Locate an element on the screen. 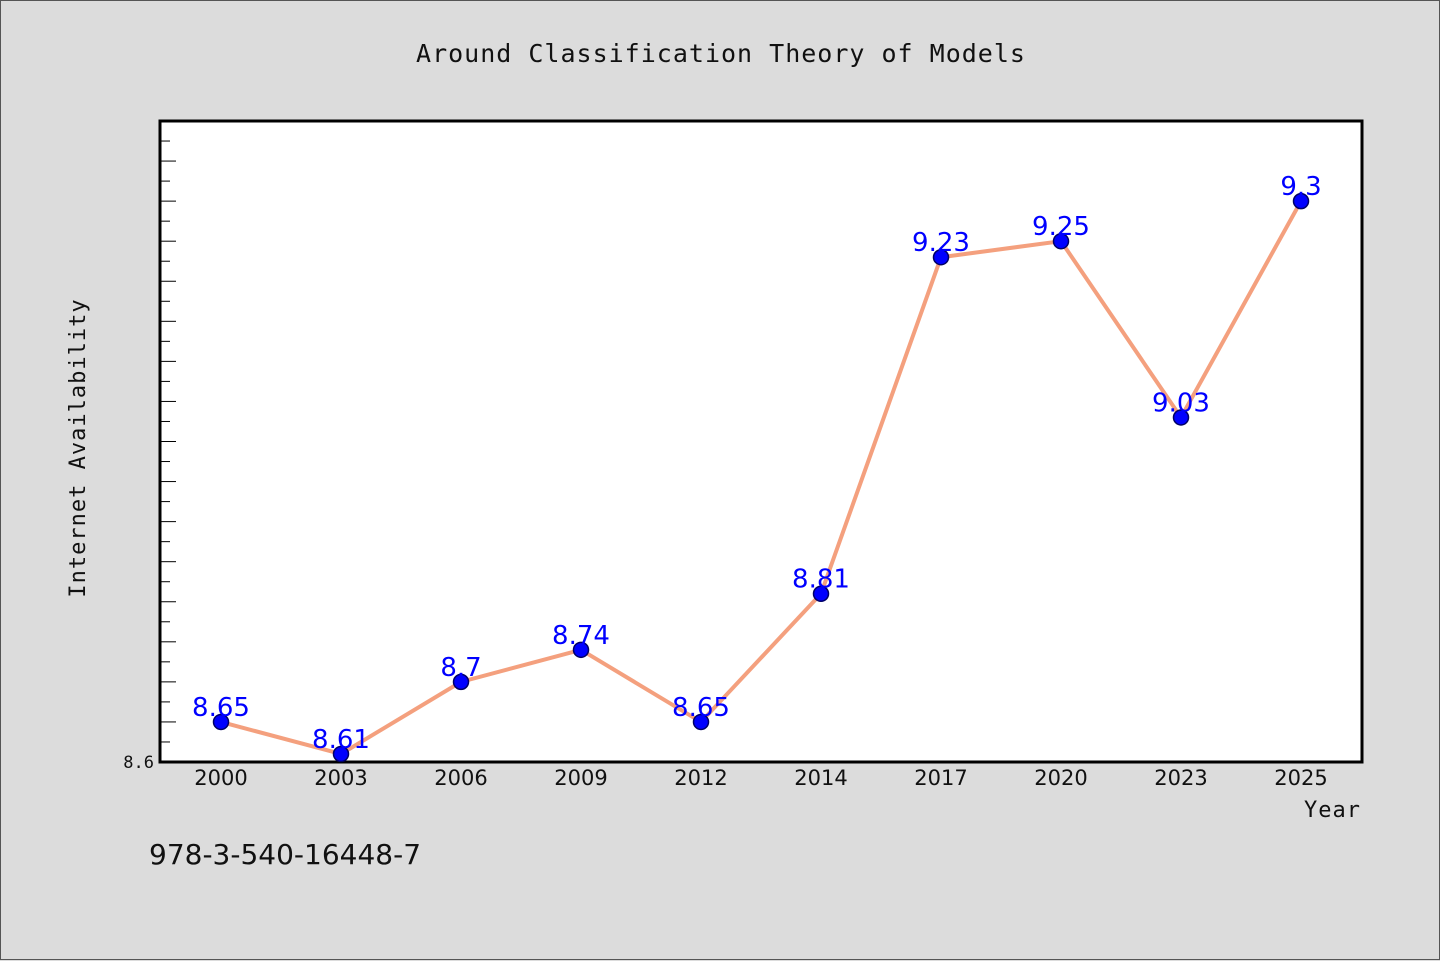 This screenshot has width=1440, height=961. y-tick-labels: 8.6 is located at coordinates (138, 763).